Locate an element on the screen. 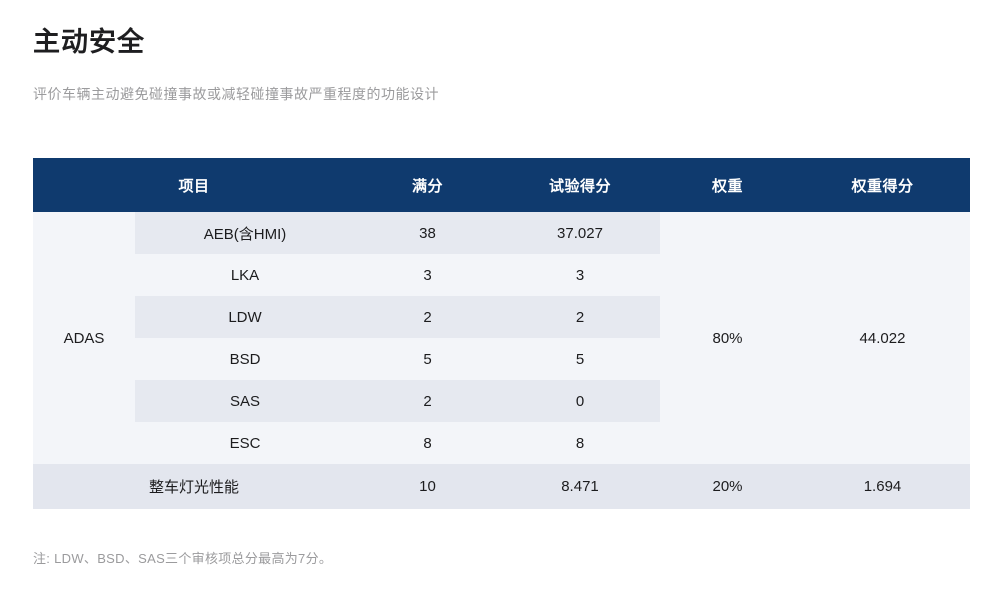  header-cell-weighted-score: 权重得分 is located at coordinates (882, 185).